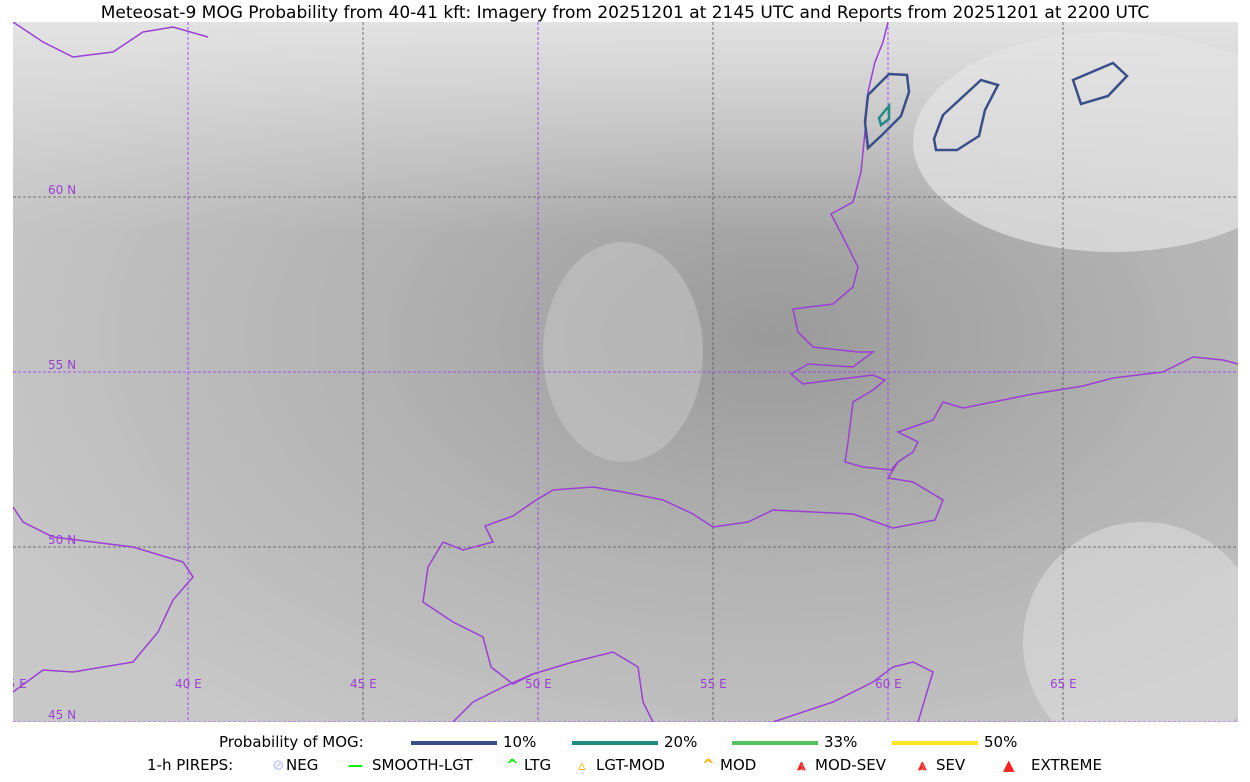 Image resolution: width=1250 pixels, height=782 pixels. Describe the element at coordinates (801, 765) in the screenshot. I see `pirep-mod-sev-icon: ⩓` at that location.